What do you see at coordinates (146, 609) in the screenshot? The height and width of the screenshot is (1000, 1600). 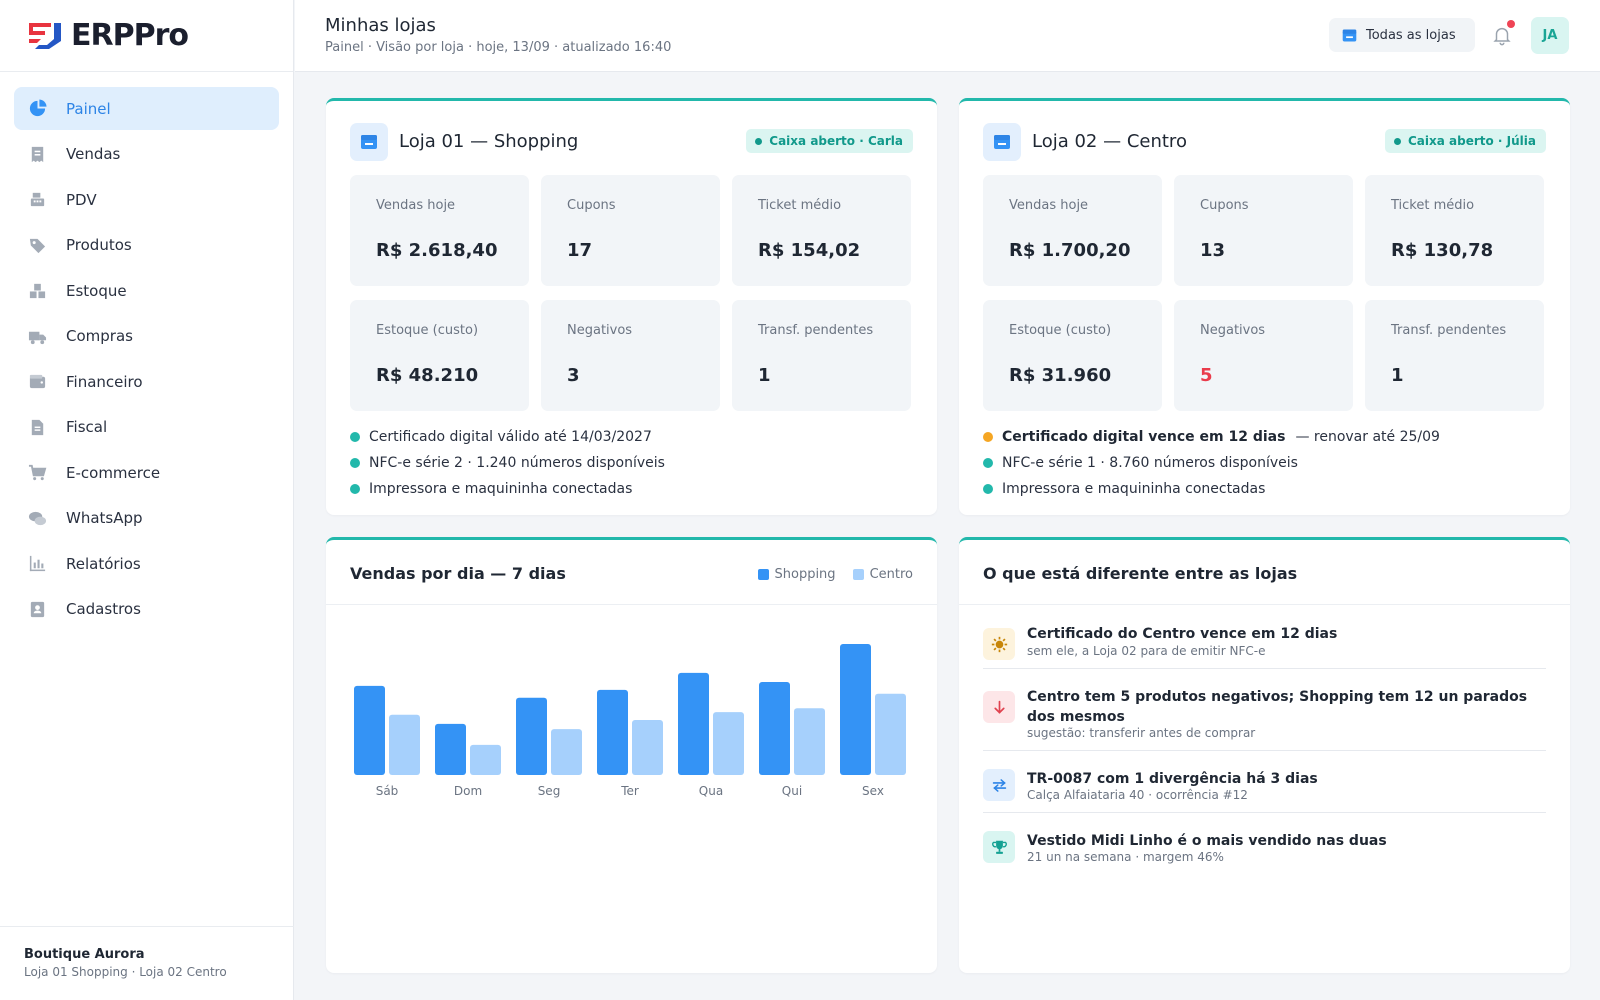 I see `sidebar-item-cadastros: Cadastros` at bounding box center [146, 609].